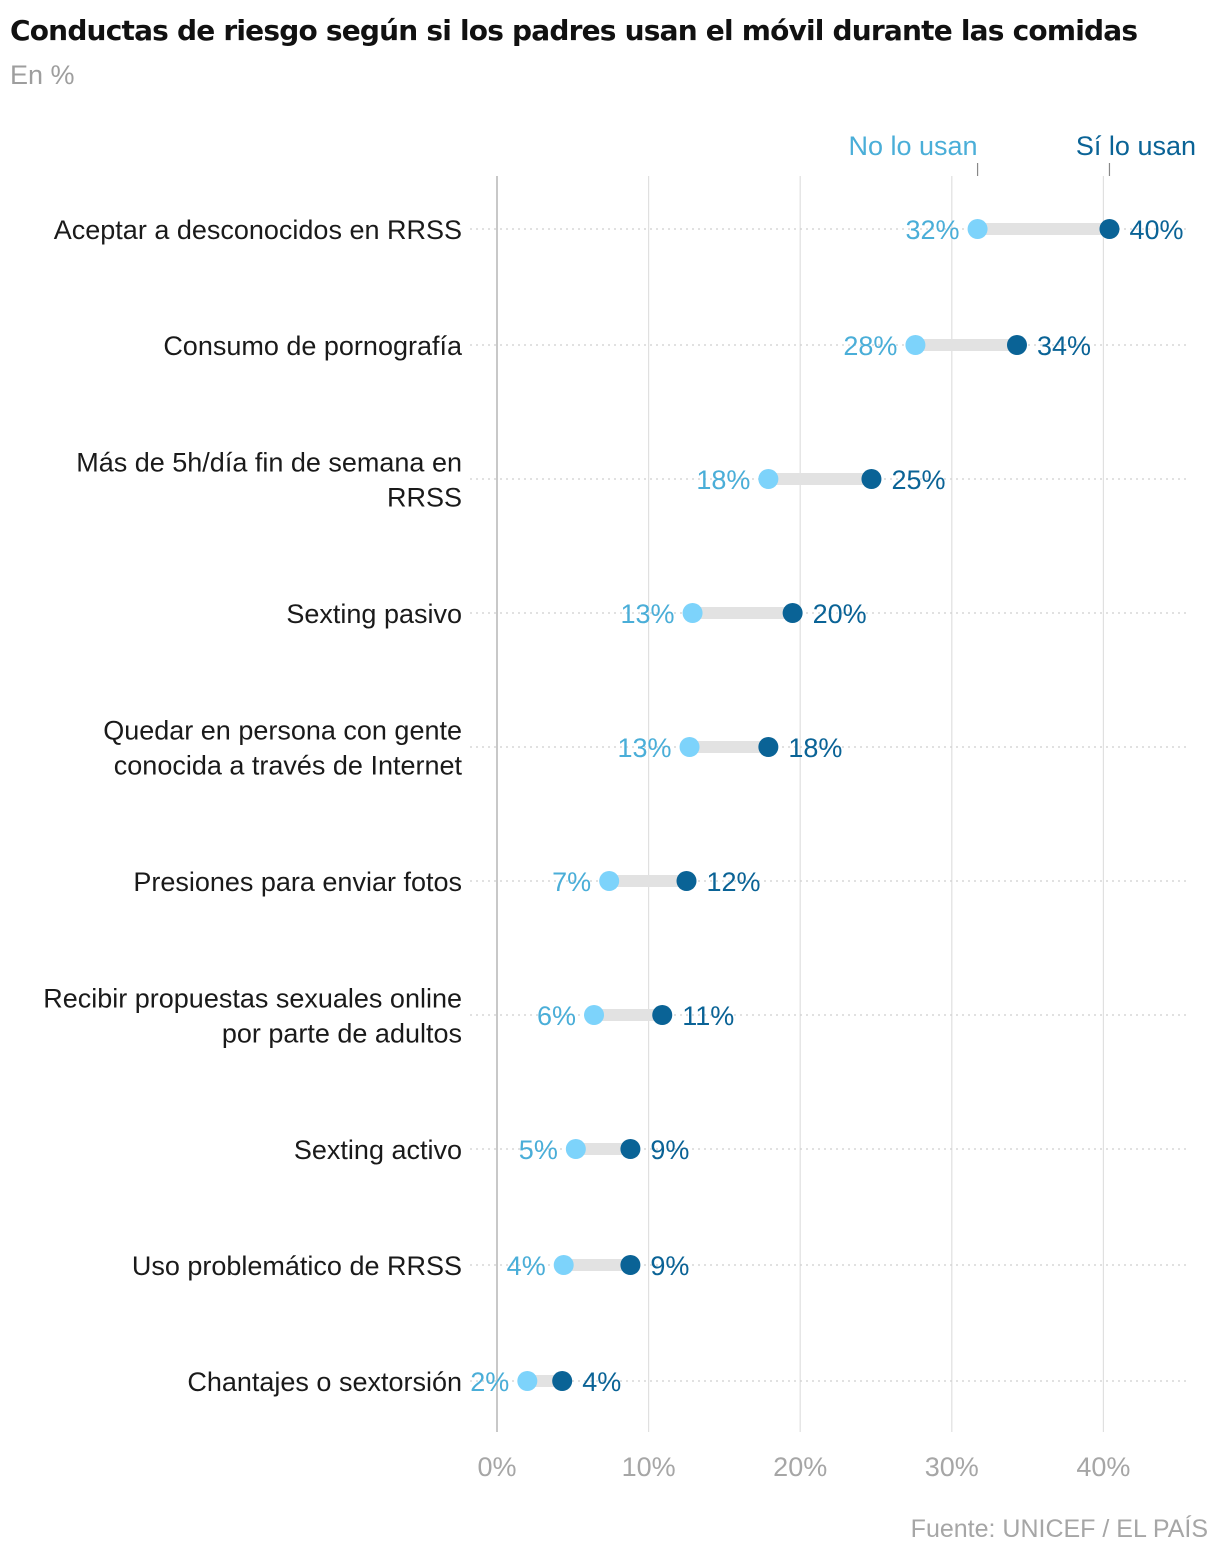  Describe the element at coordinates (282, 731) in the screenshot. I see `category-label: Quedar en persona con gente` at that location.